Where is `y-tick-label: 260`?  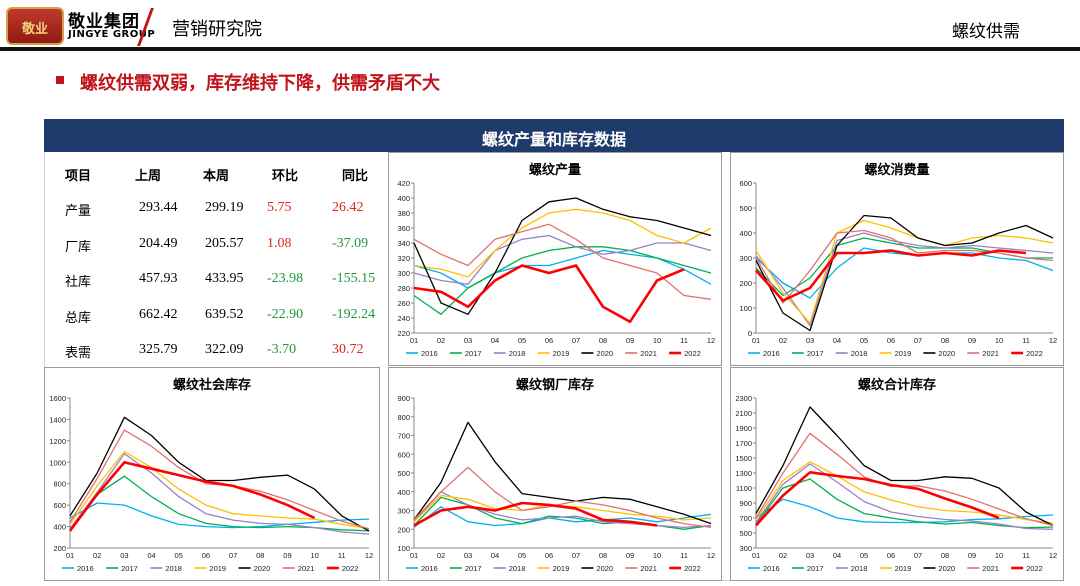
y-tick-label: 260 is located at coordinates (403, 303).